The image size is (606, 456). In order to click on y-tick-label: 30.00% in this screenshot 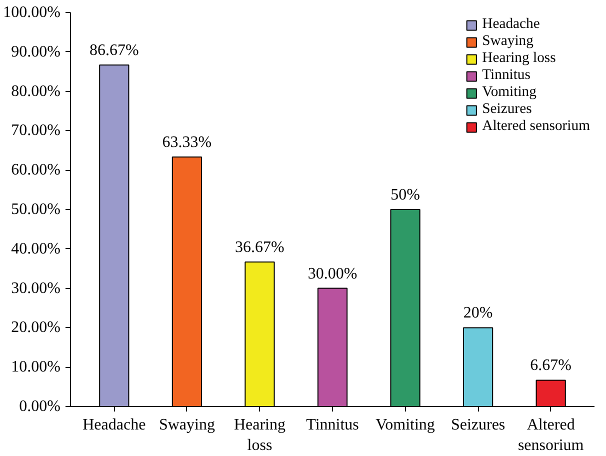, I will do `click(35, 288)`.